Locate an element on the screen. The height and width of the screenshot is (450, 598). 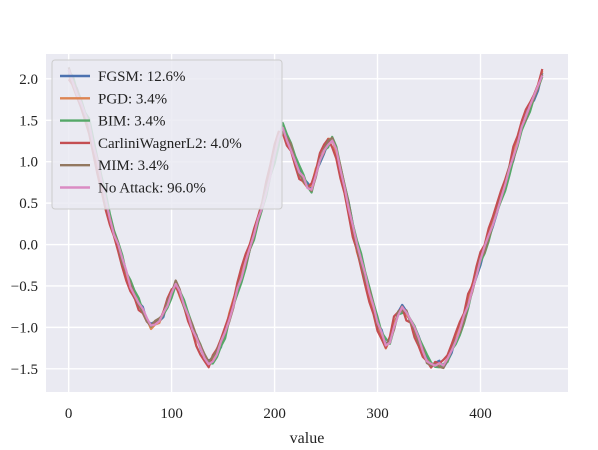
y-axis-ticks: 2.0 1.5 1.0 0.5 0.0 −0.5 −1.0 −1.5 is located at coordinates (24, 225).